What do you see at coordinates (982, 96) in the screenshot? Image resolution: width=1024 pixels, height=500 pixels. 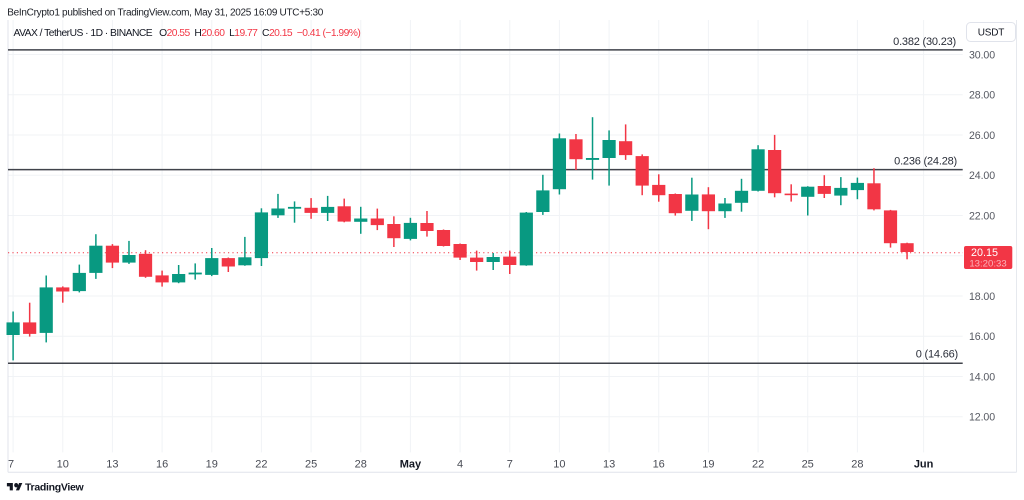 I see `svg-text: 28.00` at bounding box center [982, 96].